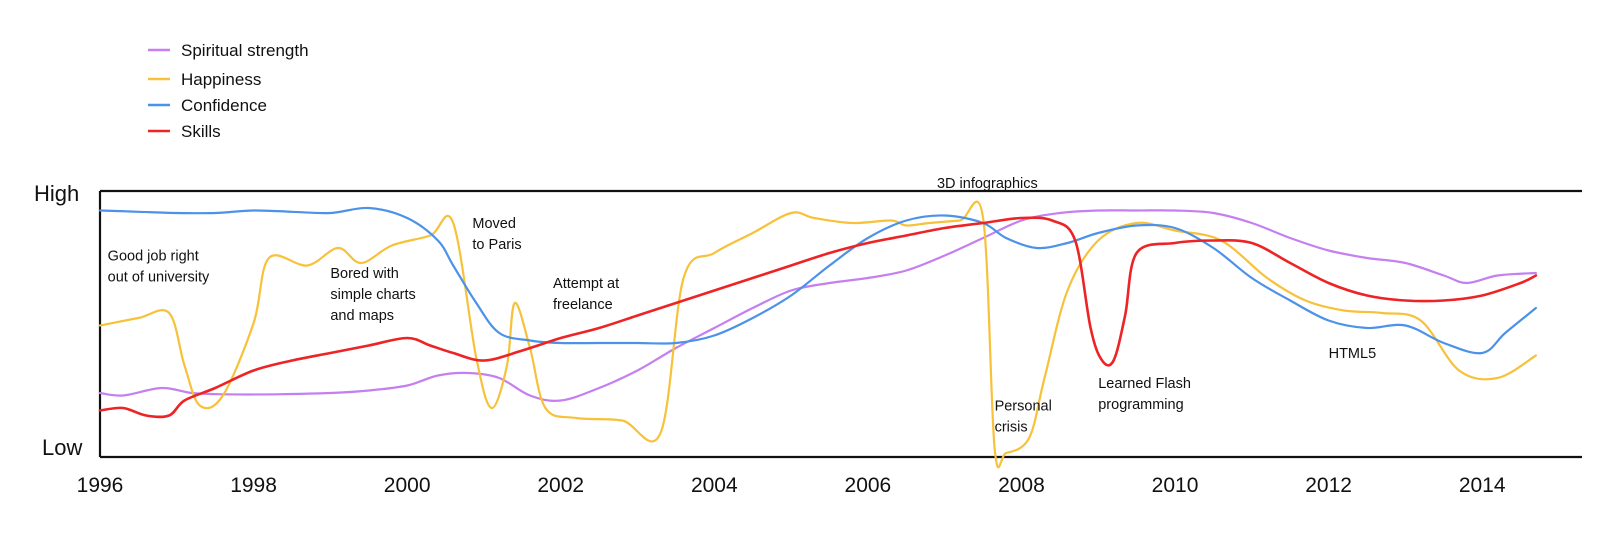 The height and width of the screenshot is (560, 1610). Describe the element at coordinates (62, 447) in the screenshot. I see `y-low-label: Low` at that location.